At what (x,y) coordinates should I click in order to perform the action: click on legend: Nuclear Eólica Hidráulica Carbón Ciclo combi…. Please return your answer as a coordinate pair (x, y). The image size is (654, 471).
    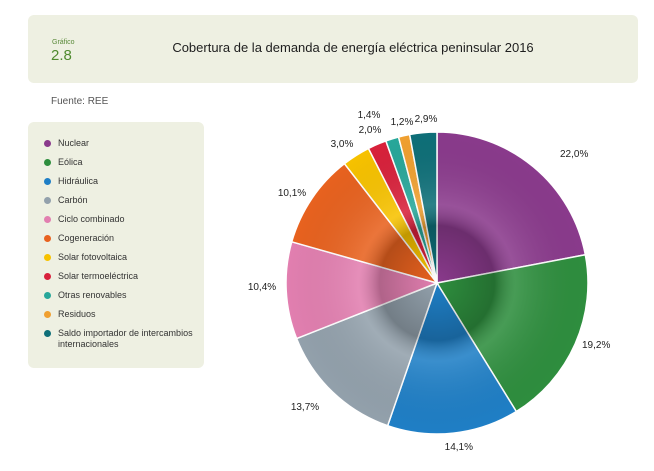
    Looking at the image, I should click on (116, 245).